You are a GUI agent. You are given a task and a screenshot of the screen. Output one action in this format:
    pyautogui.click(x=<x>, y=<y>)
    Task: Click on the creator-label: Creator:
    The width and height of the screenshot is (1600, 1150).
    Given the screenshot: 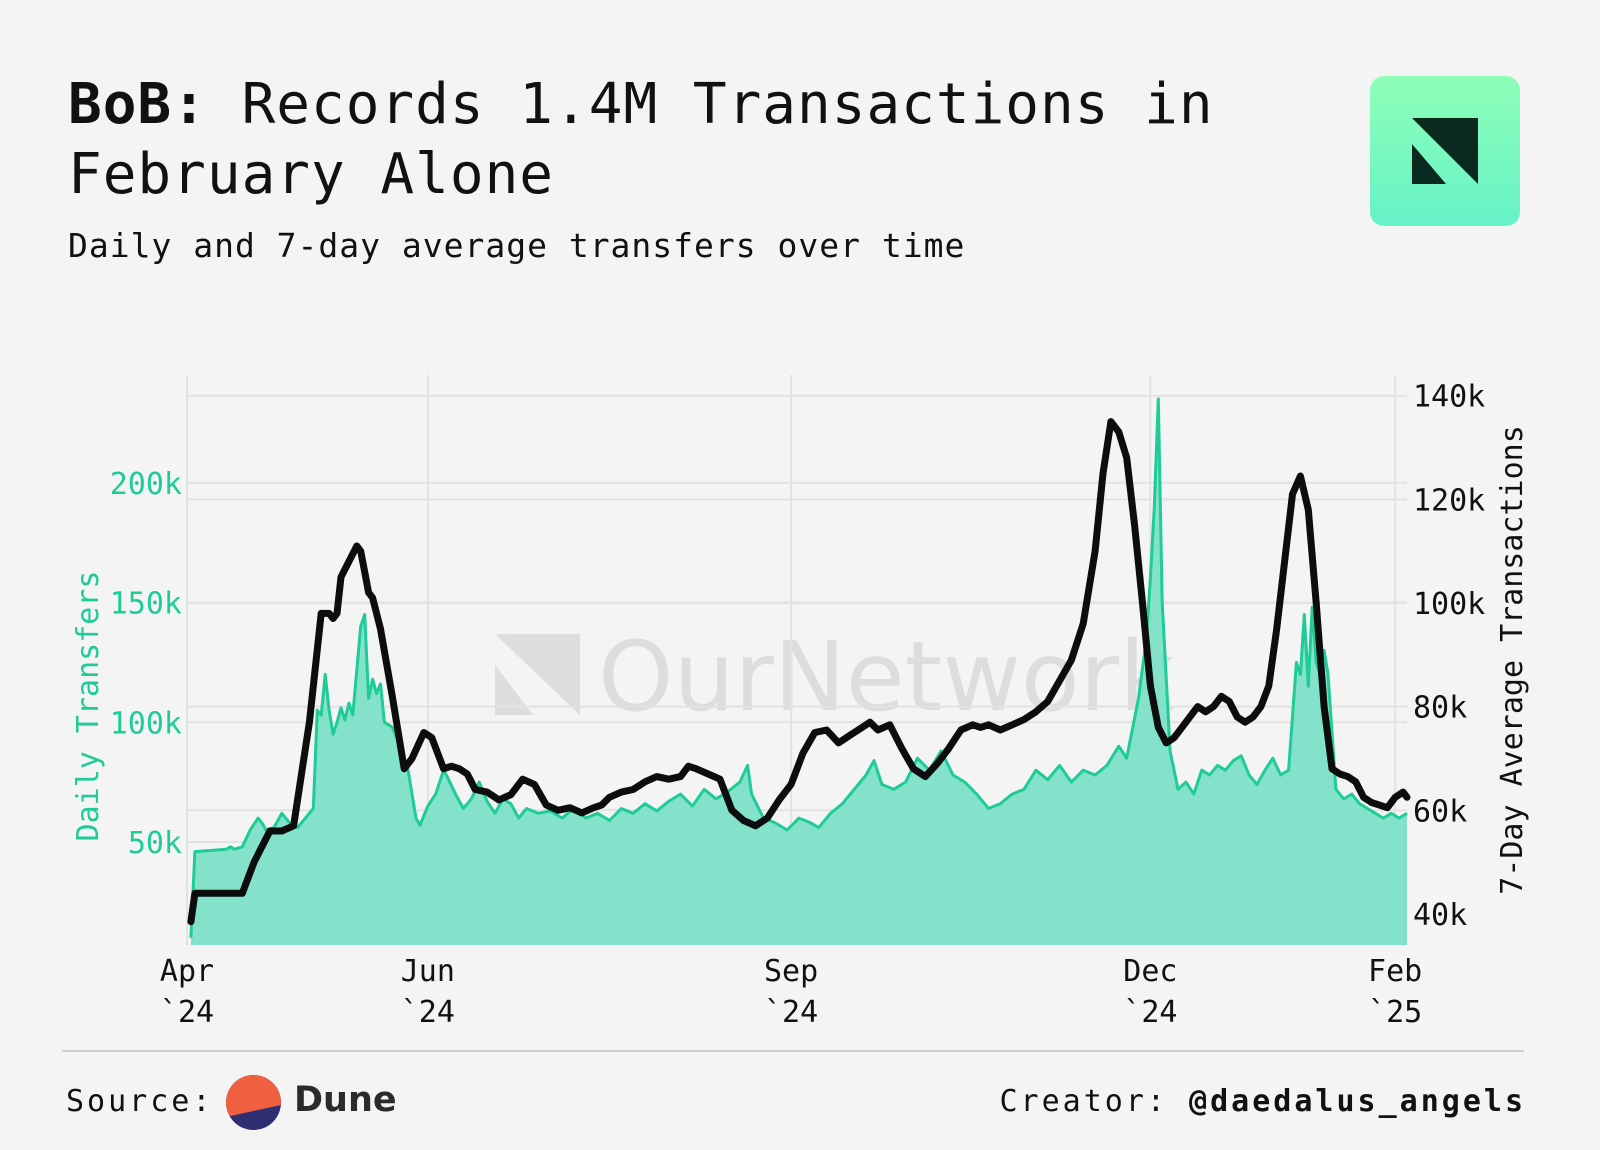 What is the action you would take?
    pyautogui.click(x=1083, y=1101)
    